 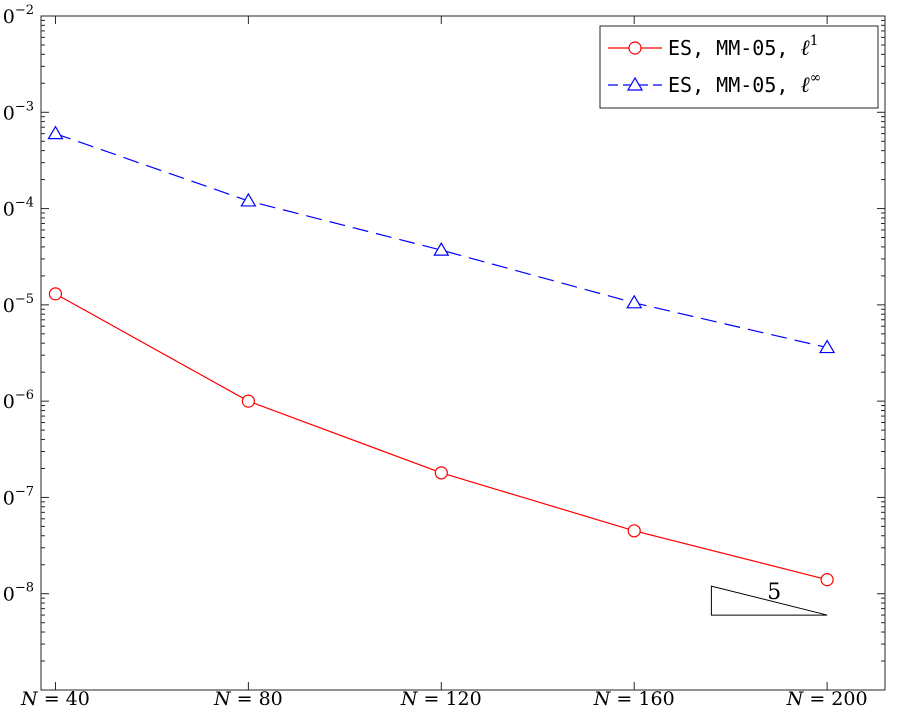 I want to click on x-tick-label-value: 120, so click(x=463, y=699).